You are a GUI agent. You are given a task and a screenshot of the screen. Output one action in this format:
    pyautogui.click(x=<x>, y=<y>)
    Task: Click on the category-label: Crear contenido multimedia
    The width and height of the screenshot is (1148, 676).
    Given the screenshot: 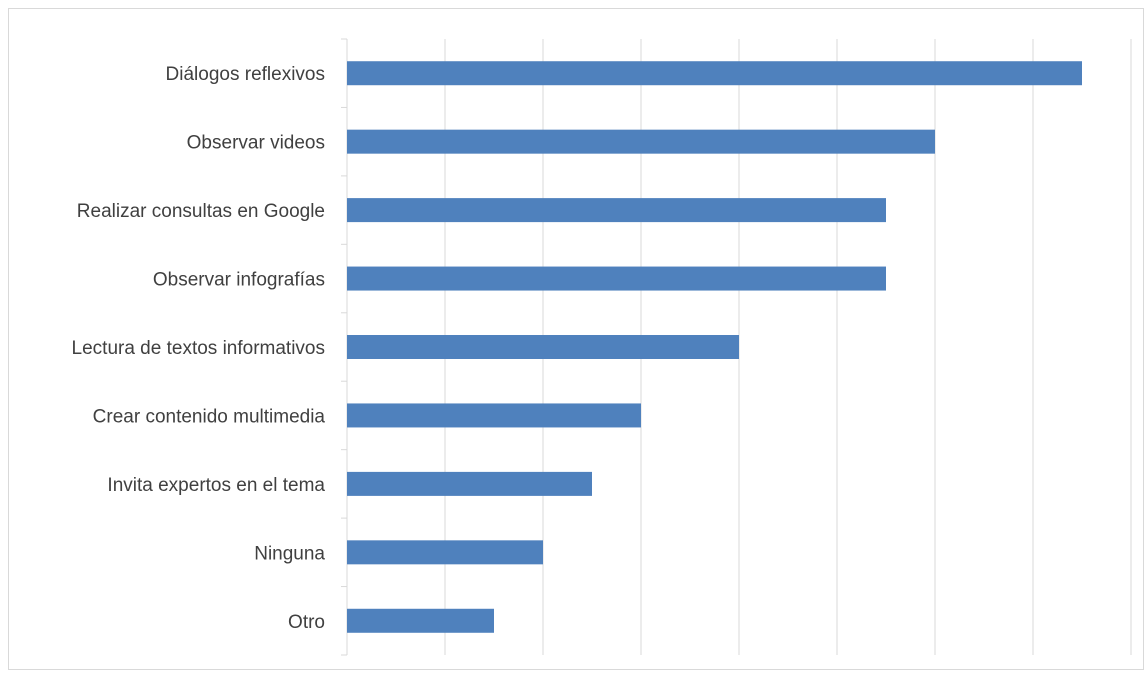 What is the action you would take?
    pyautogui.click(x=209, y=416)
    